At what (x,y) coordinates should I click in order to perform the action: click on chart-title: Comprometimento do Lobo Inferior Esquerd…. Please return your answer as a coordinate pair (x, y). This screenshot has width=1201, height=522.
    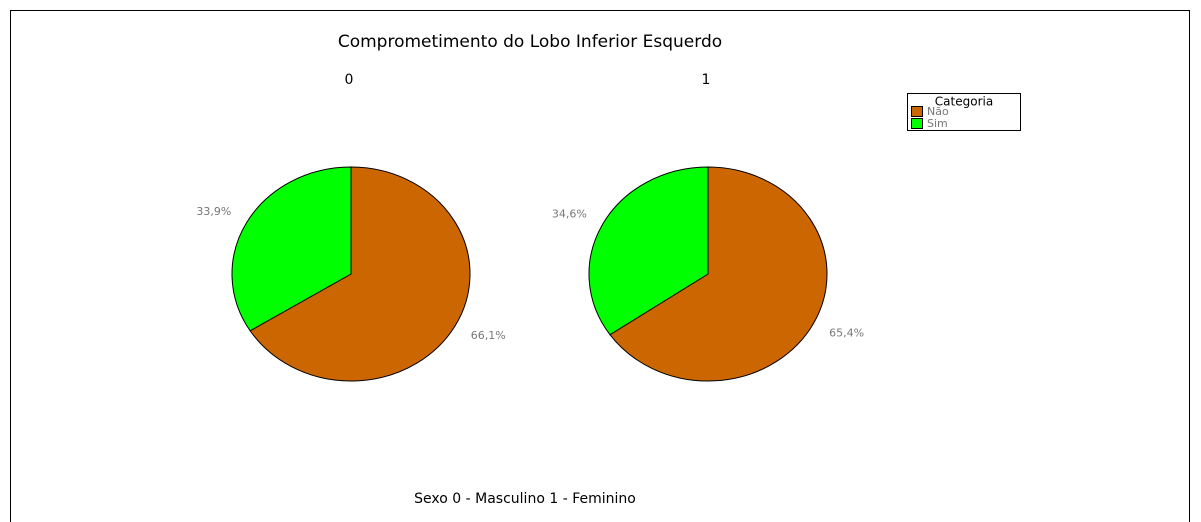
    Looking at the image, I should click on (530, 42).